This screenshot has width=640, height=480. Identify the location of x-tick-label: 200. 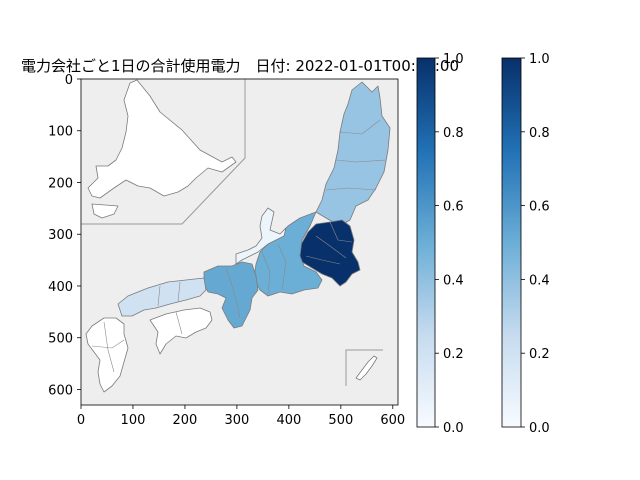
(185, 420).